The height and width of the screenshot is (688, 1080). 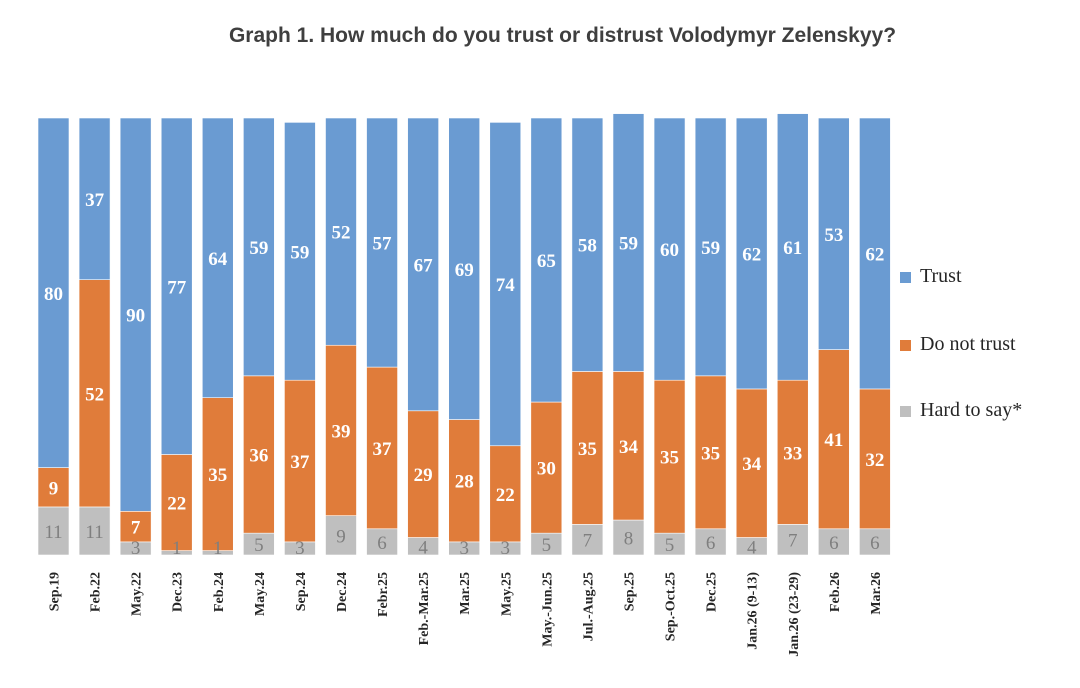 I want to click on data-label-do-not-trust-dec-25: 35, so click(x=710, y=453).